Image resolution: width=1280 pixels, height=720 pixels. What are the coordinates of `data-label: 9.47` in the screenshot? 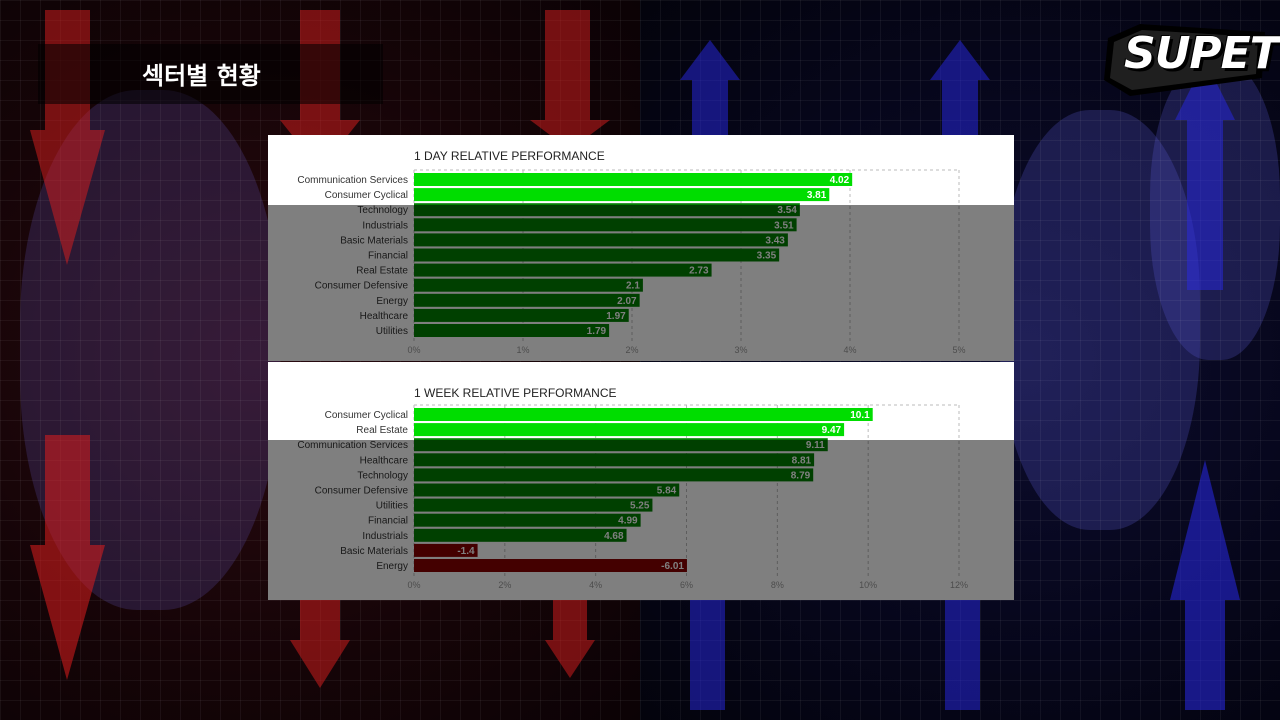 It's located at (832, 430).